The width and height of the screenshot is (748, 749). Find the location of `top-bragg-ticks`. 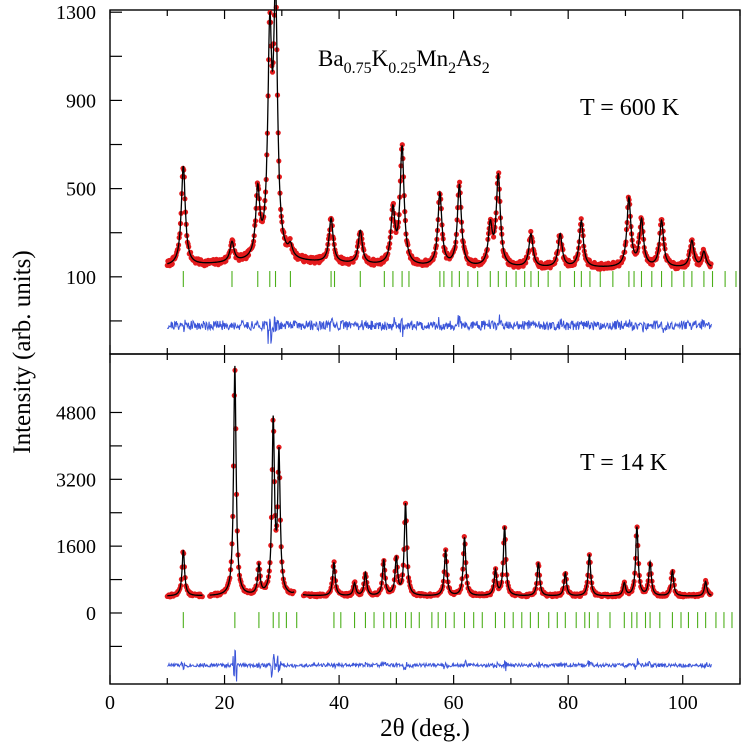

top-bragg-ticks is located at coordinates (459, 279).